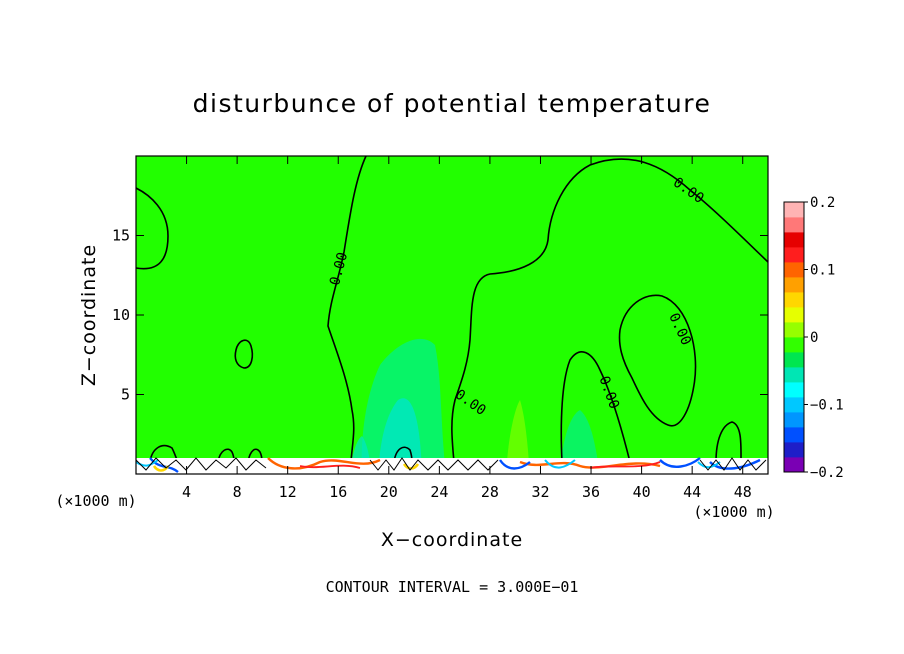  I want to click on x-tick-label: 4, so click(186, 492).